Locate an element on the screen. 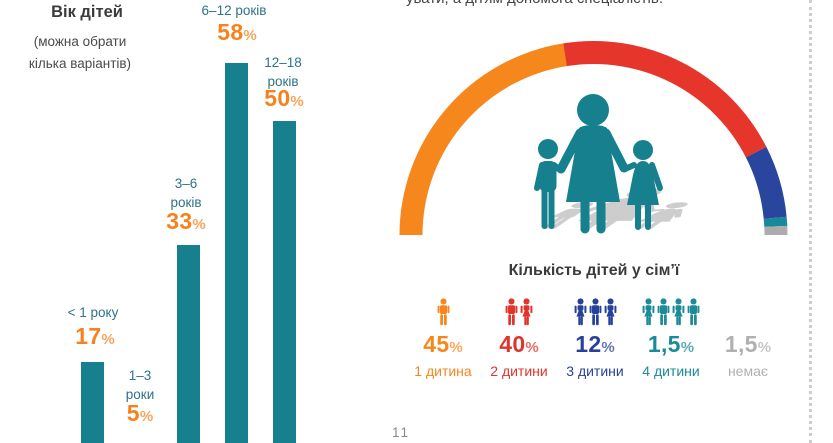 Image resolution: width=833 pixels, height=443 pixels. gauge-segment-3 дитини is located at coordinates (766, 182).